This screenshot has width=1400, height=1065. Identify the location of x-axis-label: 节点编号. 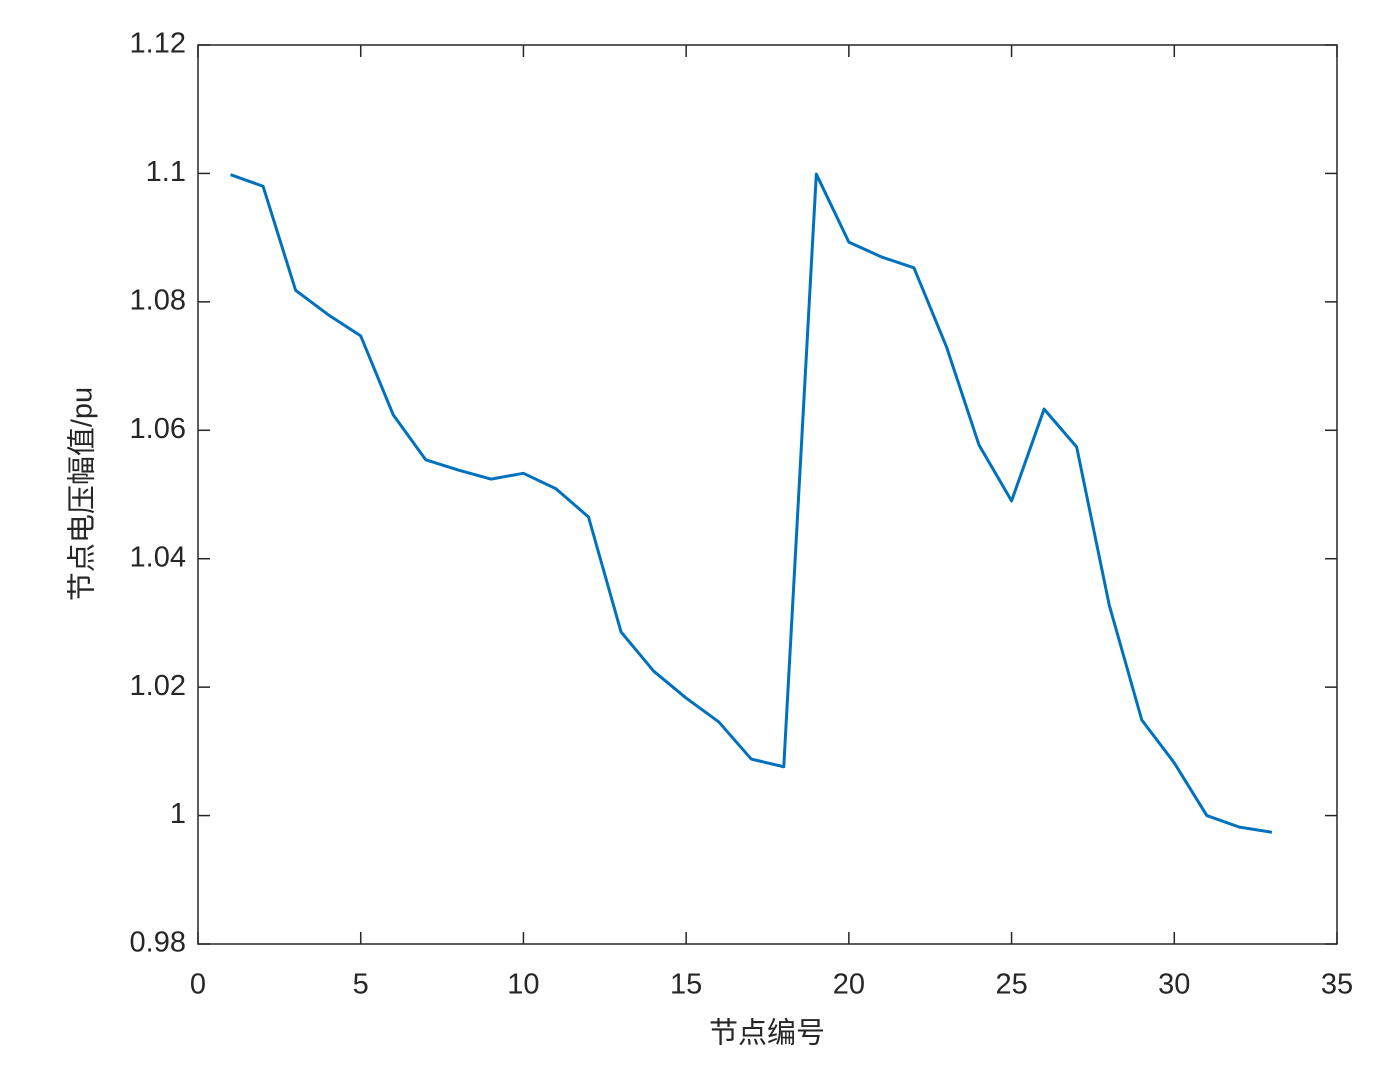
(767, 1033).